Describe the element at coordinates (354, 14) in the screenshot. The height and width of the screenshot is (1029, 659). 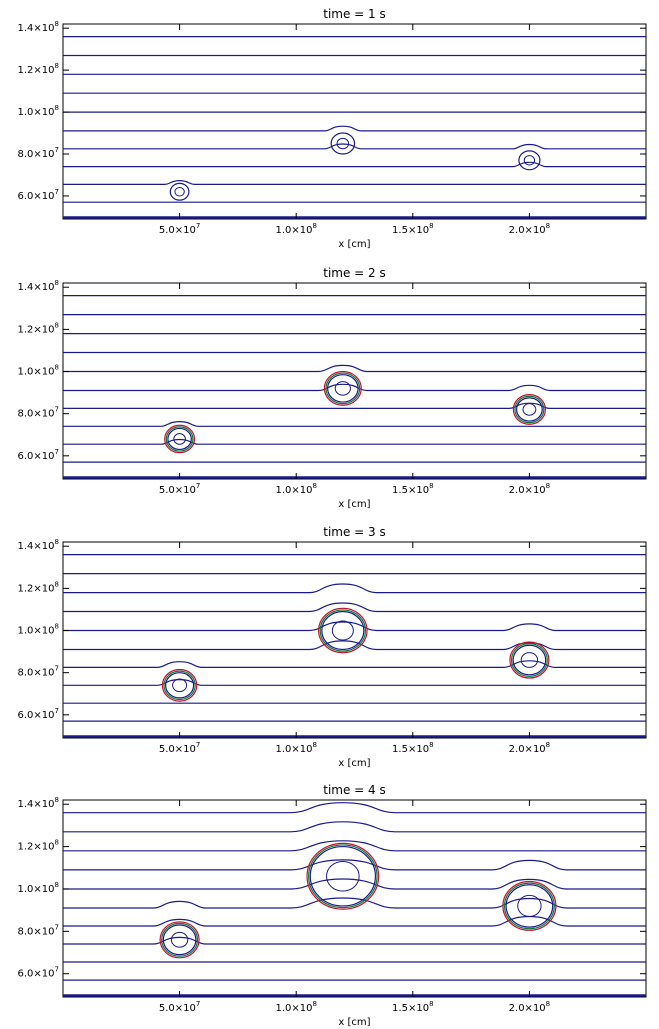
I see `chart-title: time = 1 s` at that location.